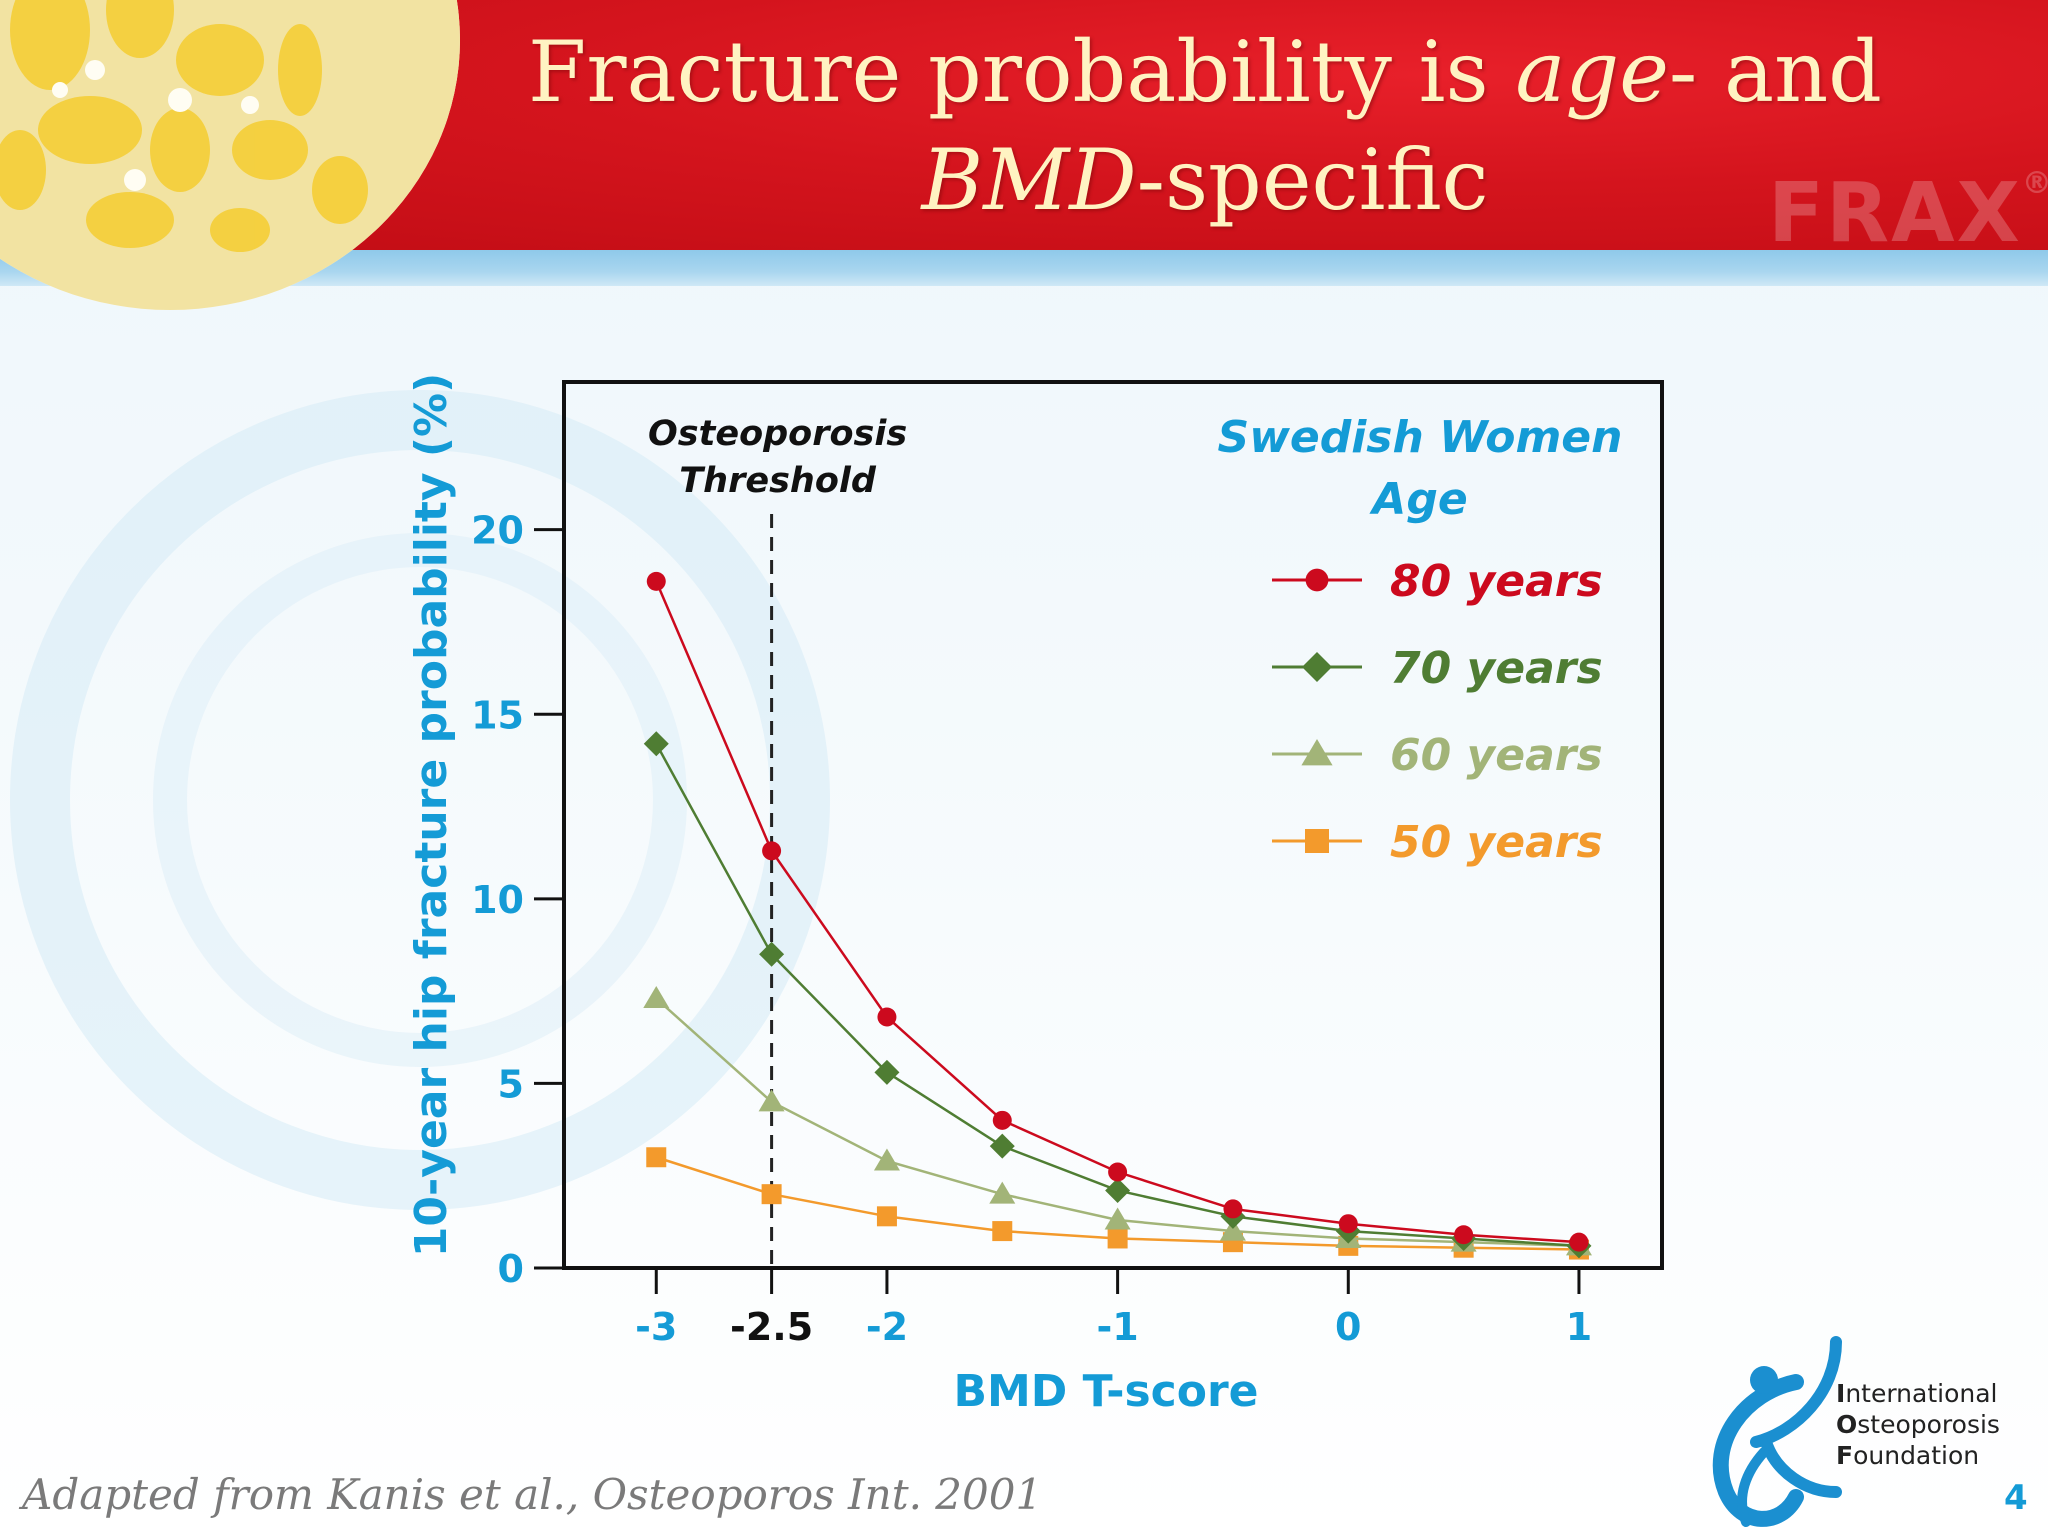  Describe the element at coordinates (497, 531) in the screenshot. I see `y-tick-label: 20` at that location.